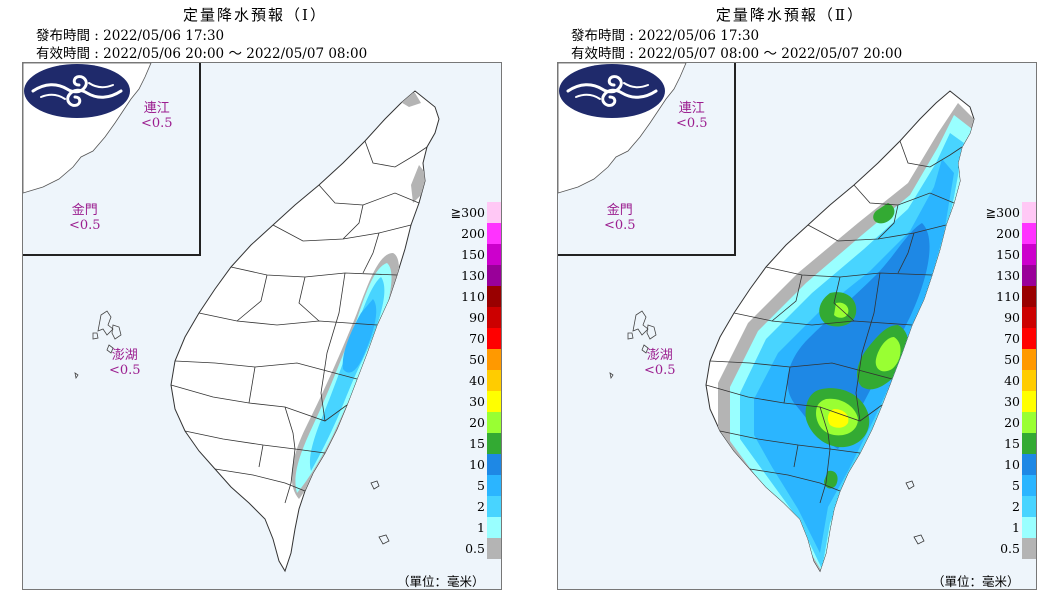  I want to click on legend-row: 1, so click(1011, 527).